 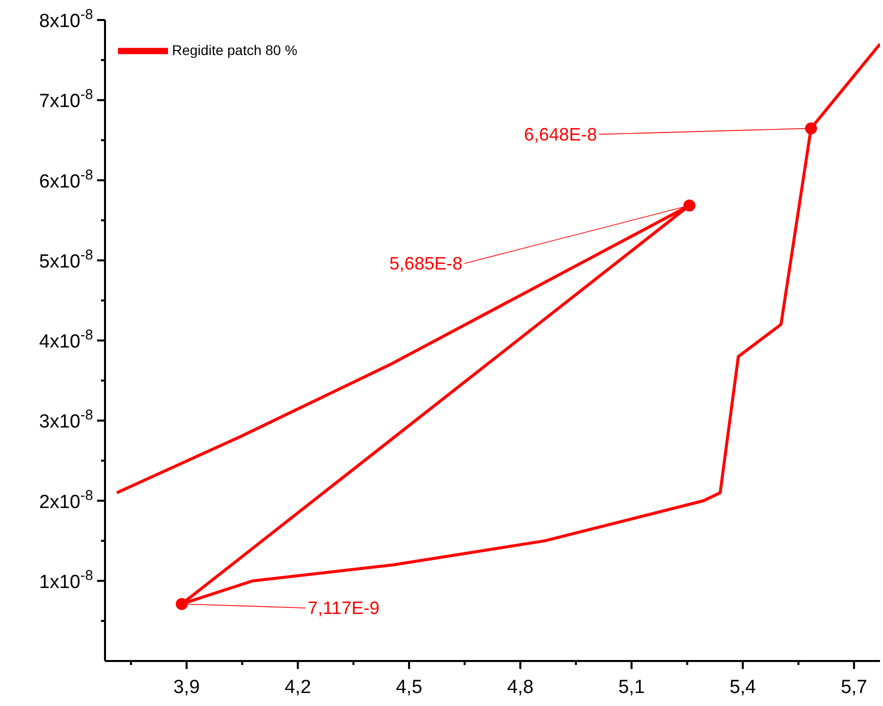 What do you see at coordinates (66, 179) in the screenshot?
I see `y-tick-label: 6x10$^{-8}$` at bounding box center [66, 179].